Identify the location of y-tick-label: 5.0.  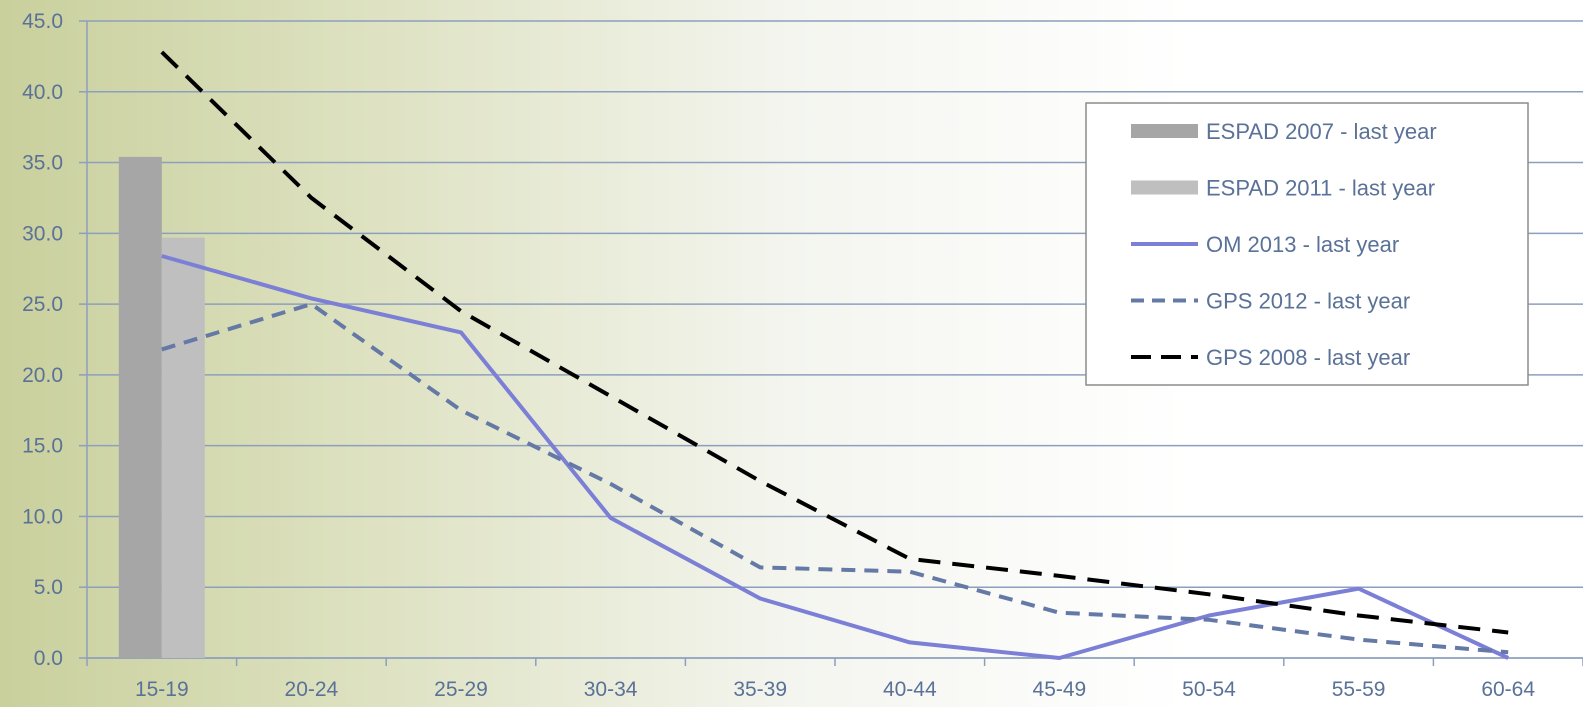
(48, 587).